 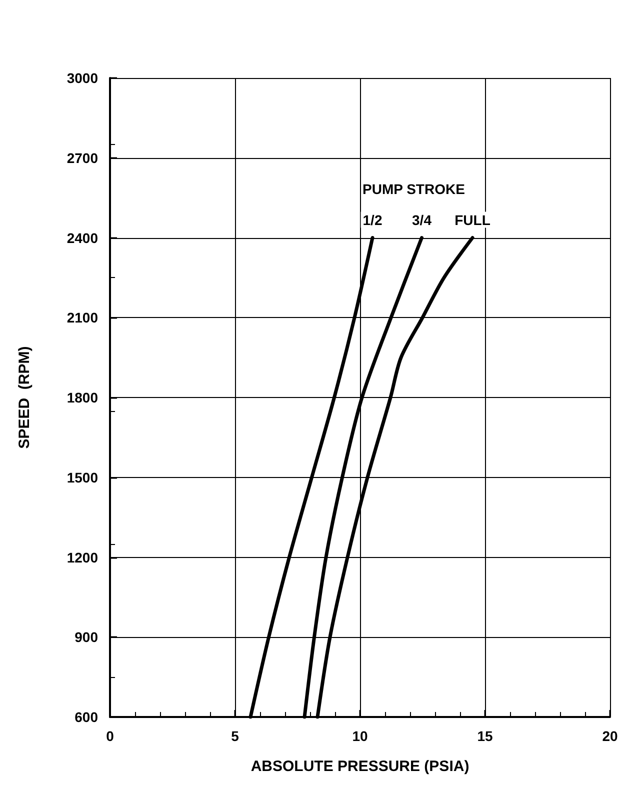 What do you see at coordinates (372, 220) in the screenshot?
I see `series-label: 1/2` at bounding box center [372, 220].